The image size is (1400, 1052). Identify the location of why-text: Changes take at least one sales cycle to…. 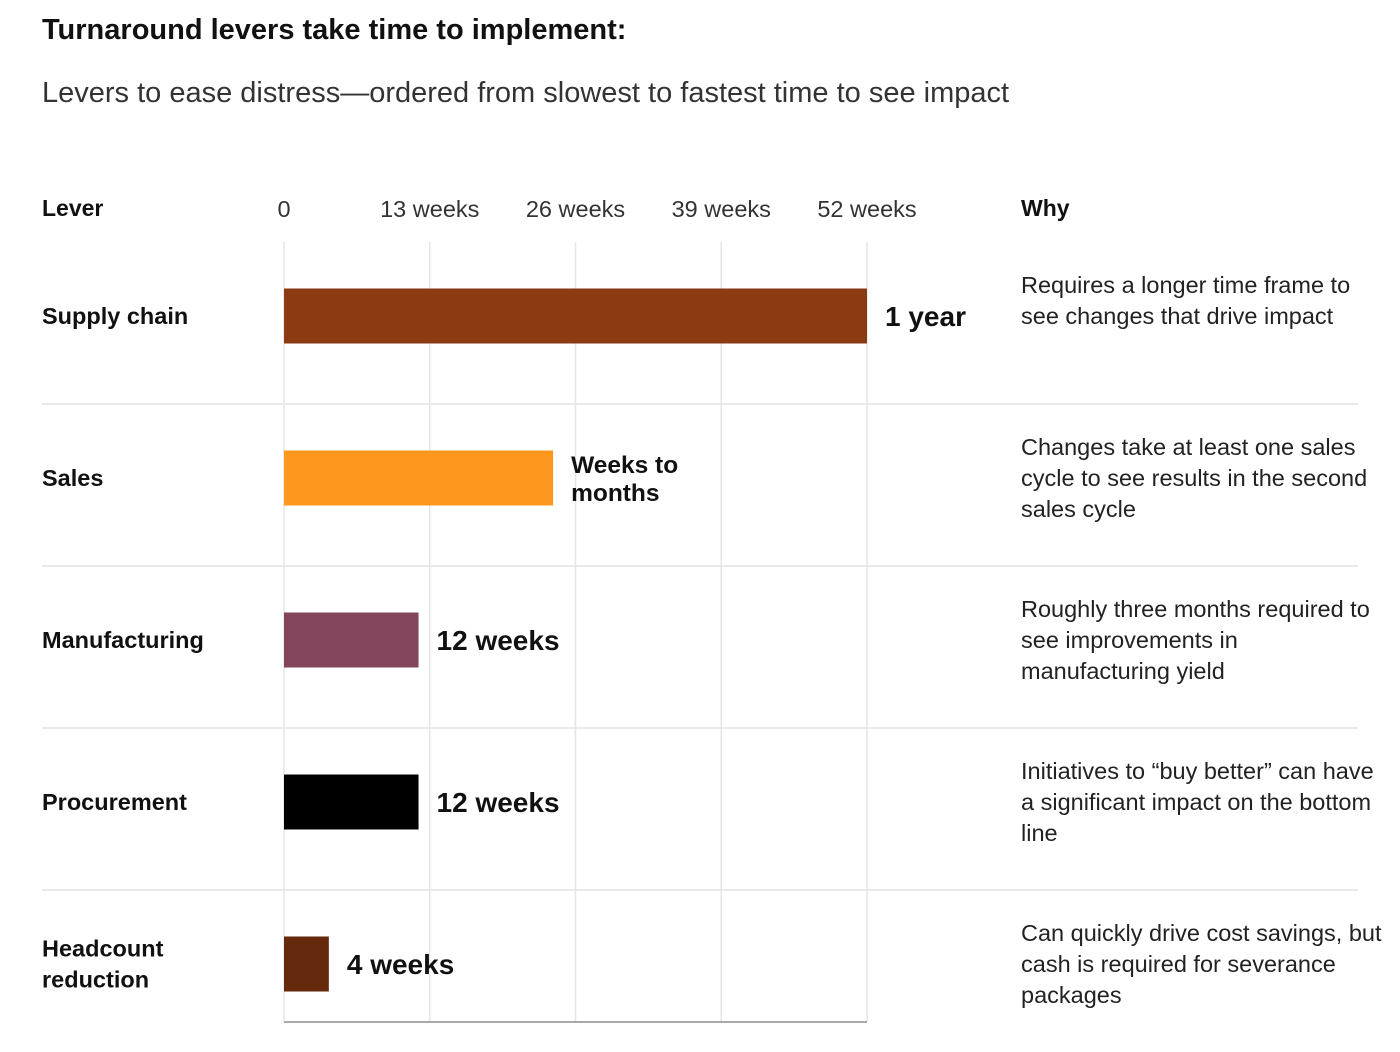
(1194, 478).